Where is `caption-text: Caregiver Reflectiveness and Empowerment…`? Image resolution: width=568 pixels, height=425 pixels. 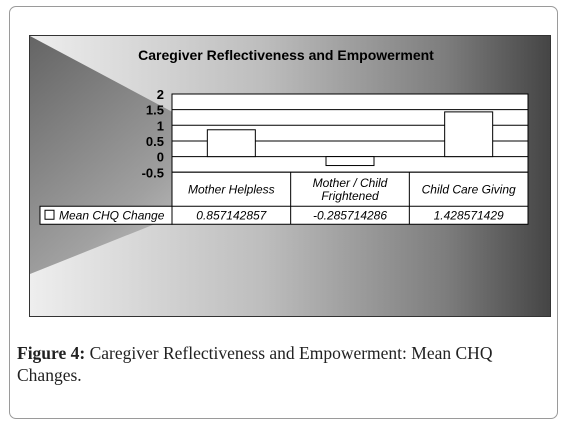 caption-text: Caregiver Reflectiveness and Empowerment… is located at coordinates (255, 364).